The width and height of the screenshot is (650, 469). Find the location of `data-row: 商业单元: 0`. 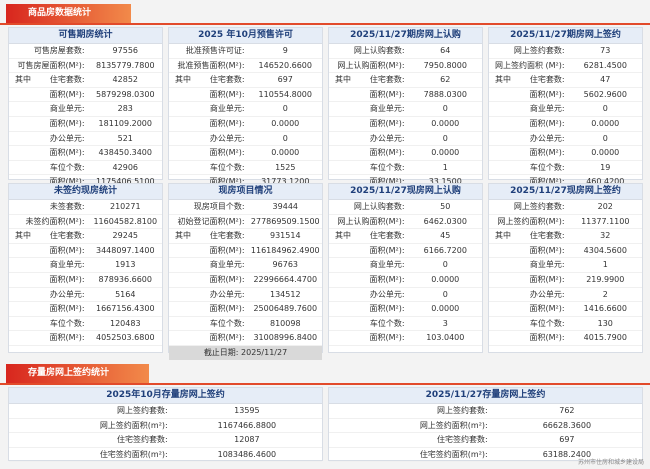

data-row: 商业单元: 0 is located at coordinates (565, 109).